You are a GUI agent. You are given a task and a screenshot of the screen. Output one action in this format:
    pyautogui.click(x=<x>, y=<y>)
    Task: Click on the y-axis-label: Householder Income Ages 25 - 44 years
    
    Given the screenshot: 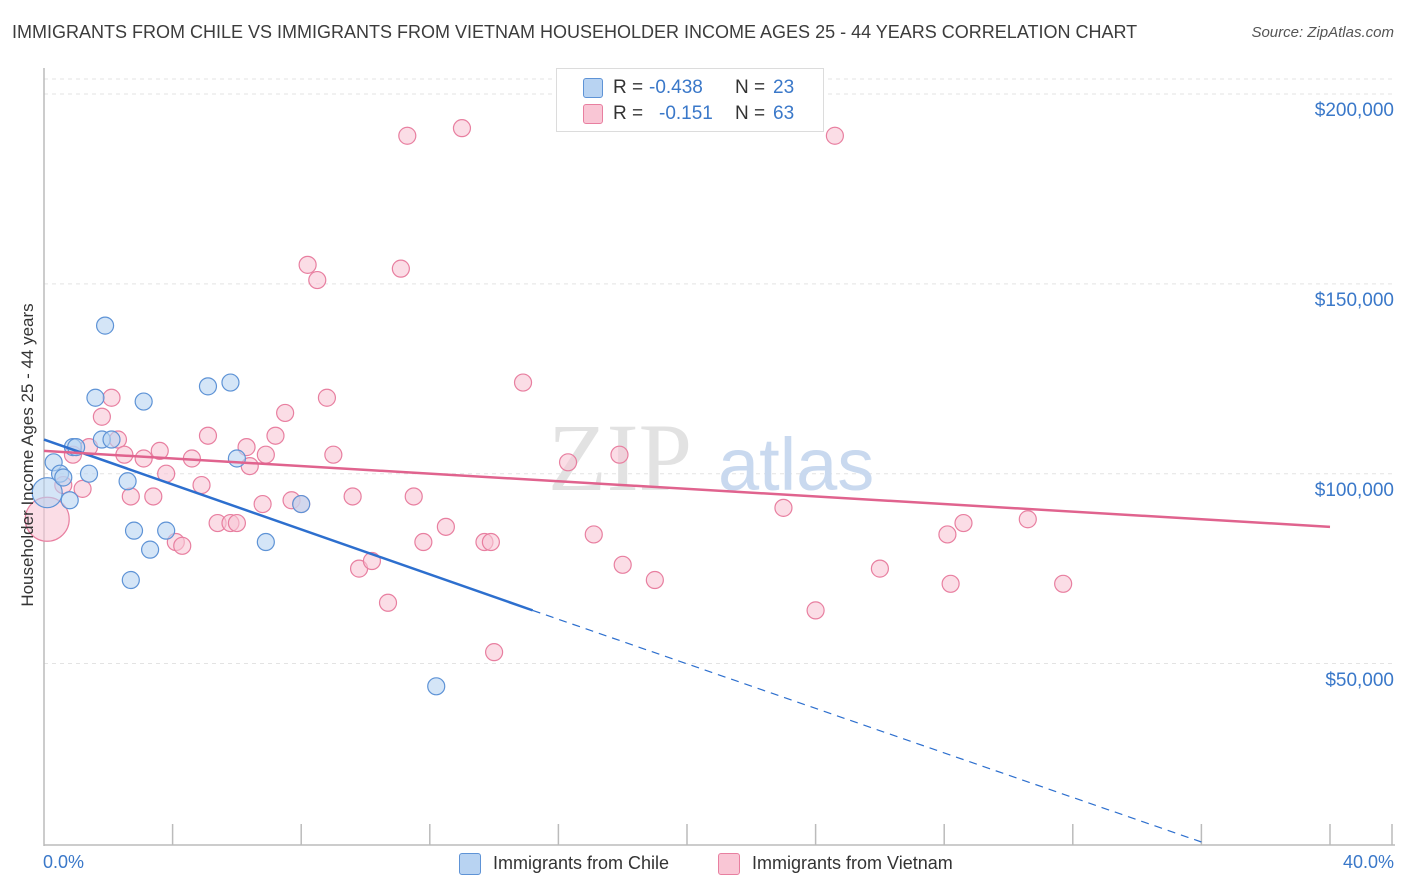 What is the action you would take?
    pyautogui.click(x=27, y=455)
    